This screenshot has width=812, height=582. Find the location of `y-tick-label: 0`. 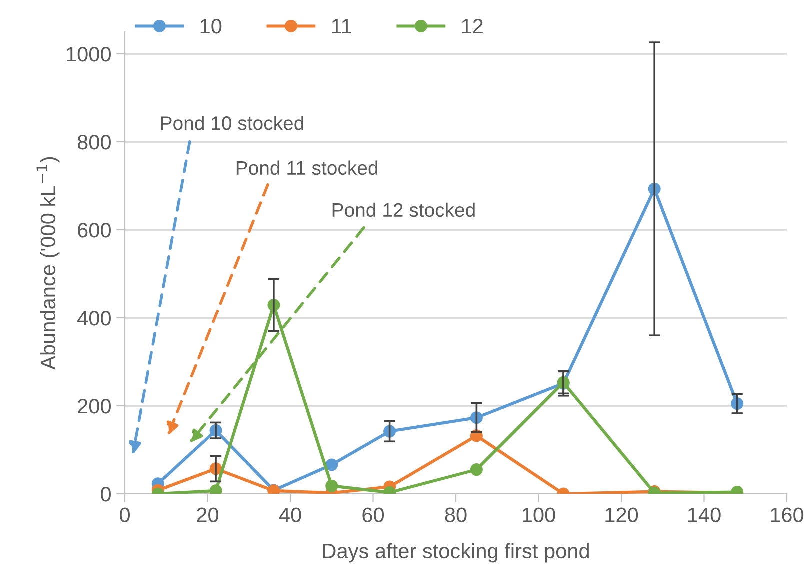

y-tick-label: 0 is located at coordinates (106, 494).